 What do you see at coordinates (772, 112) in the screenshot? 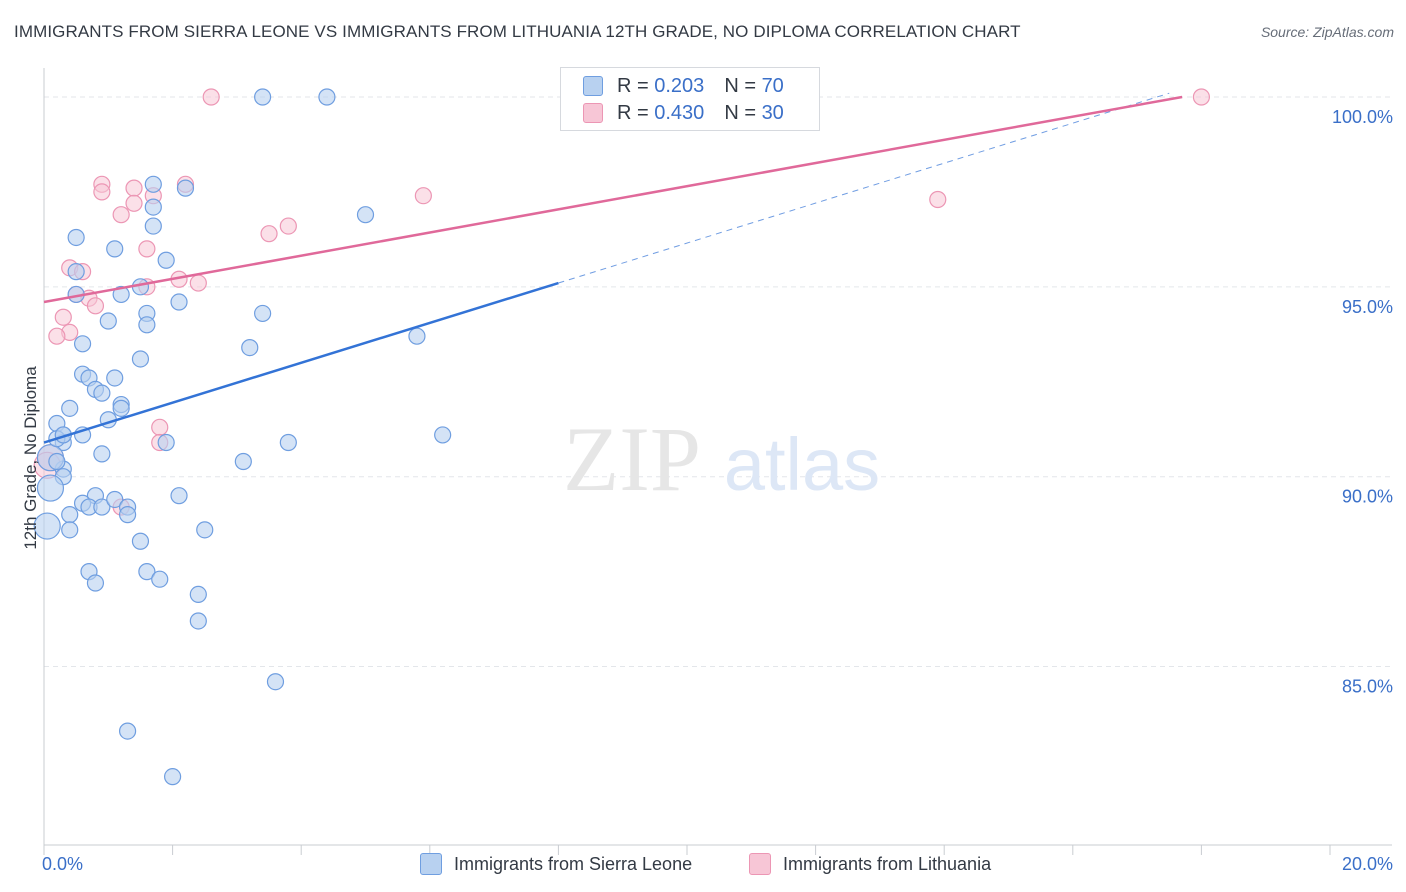
I see `legend-n-value: 30` at bounding box center [772, 112].